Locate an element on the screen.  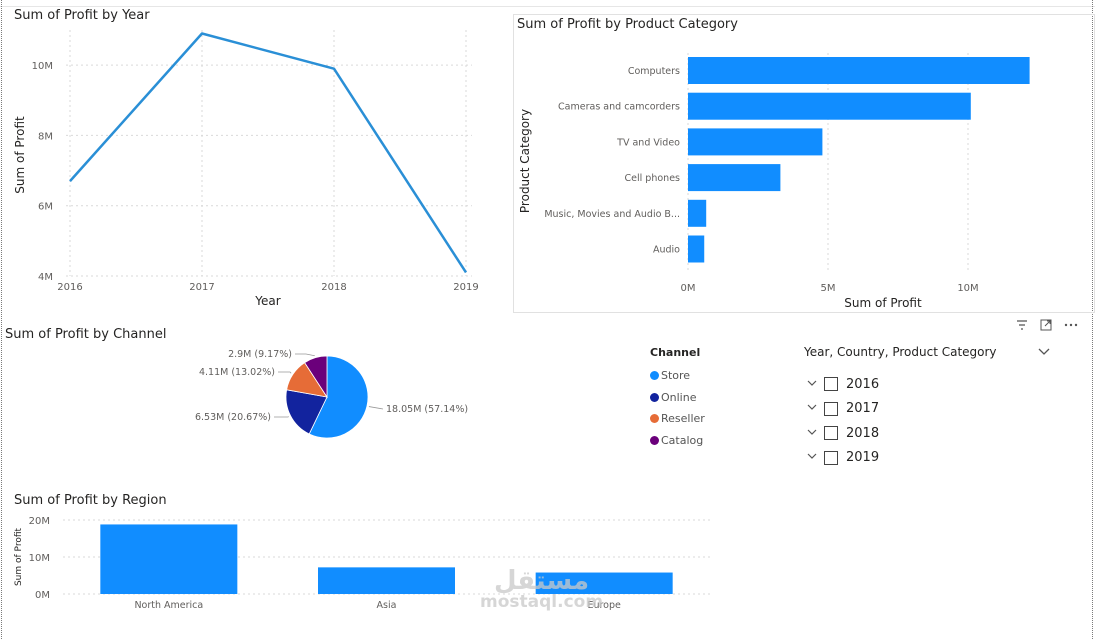
category-label: Cell phones is located at coordinates (653, 178).